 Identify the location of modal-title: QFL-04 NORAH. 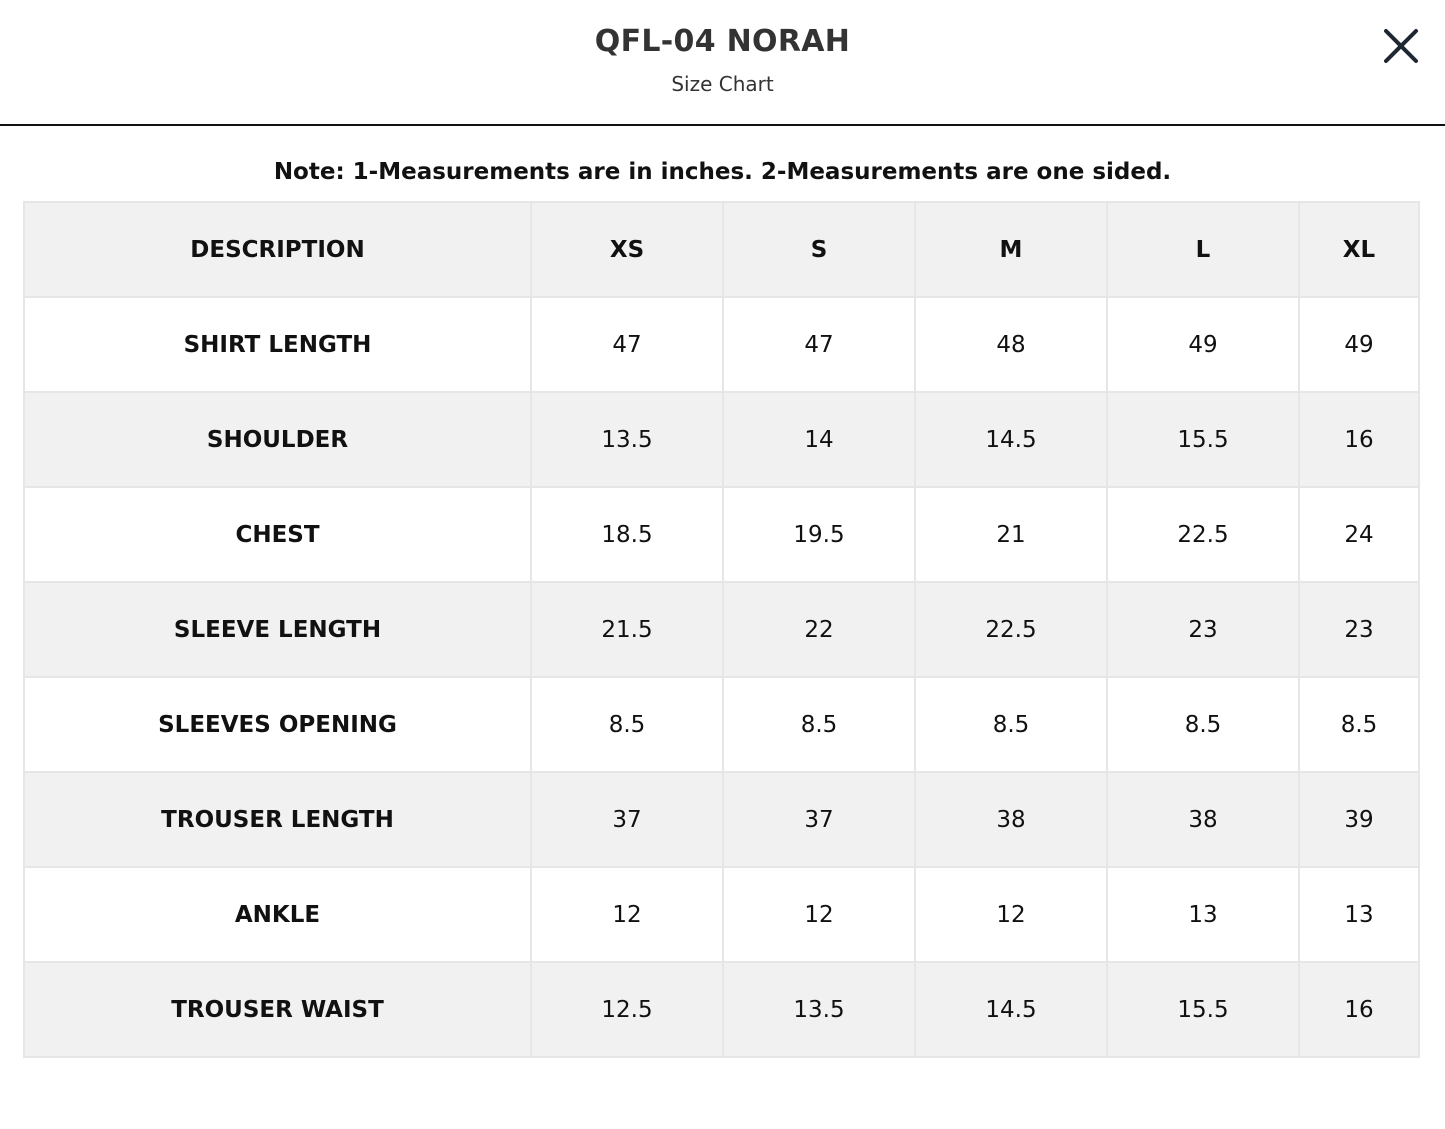
(722, 41).